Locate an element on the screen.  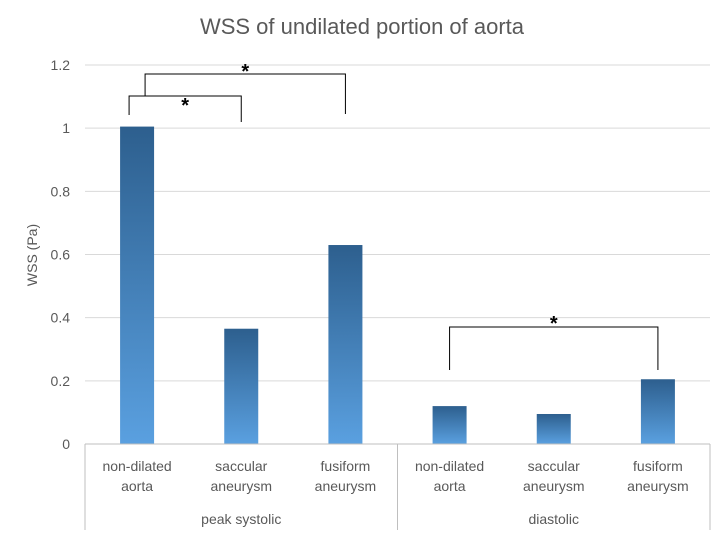
y-axis-ticks: 0 0.2 0.4 0.6 0.8 1 1.2 is located at coordinates (61, 254).